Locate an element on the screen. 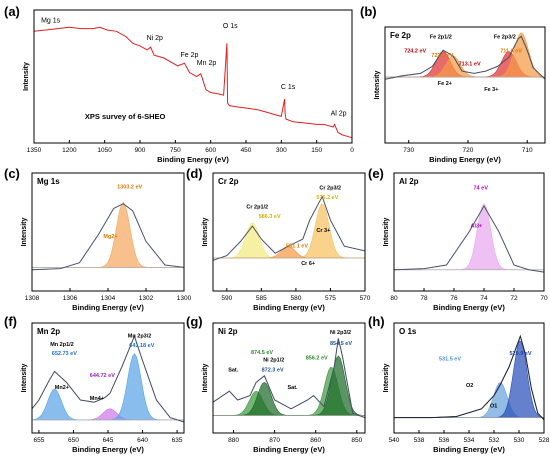 The width and height of the screenshot is (550, 469). annotation-d-6: Cr 6+ is located at coordinates (308, 264).